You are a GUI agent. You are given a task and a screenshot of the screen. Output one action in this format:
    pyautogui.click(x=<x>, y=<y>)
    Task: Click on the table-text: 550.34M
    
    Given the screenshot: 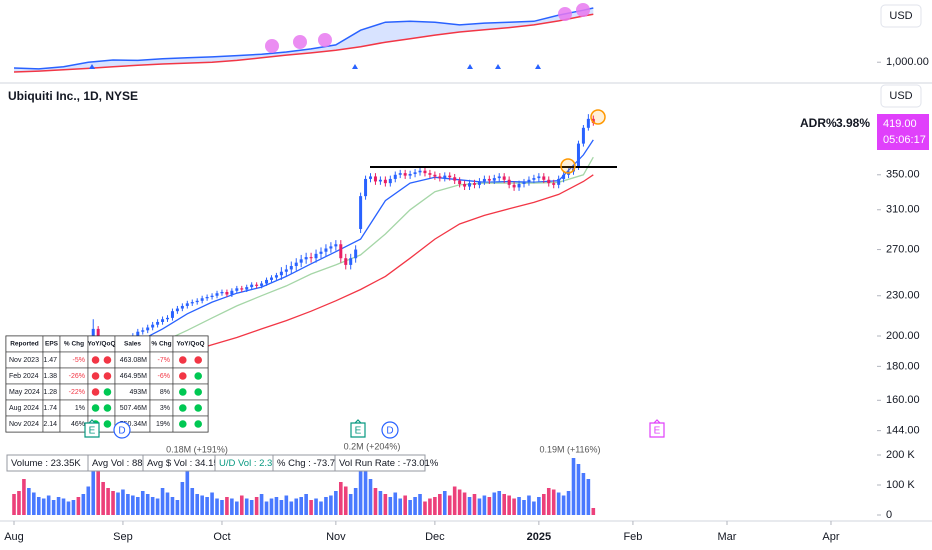 What is the action you would take?
    pyautogui.click(x=133, y=424)
    